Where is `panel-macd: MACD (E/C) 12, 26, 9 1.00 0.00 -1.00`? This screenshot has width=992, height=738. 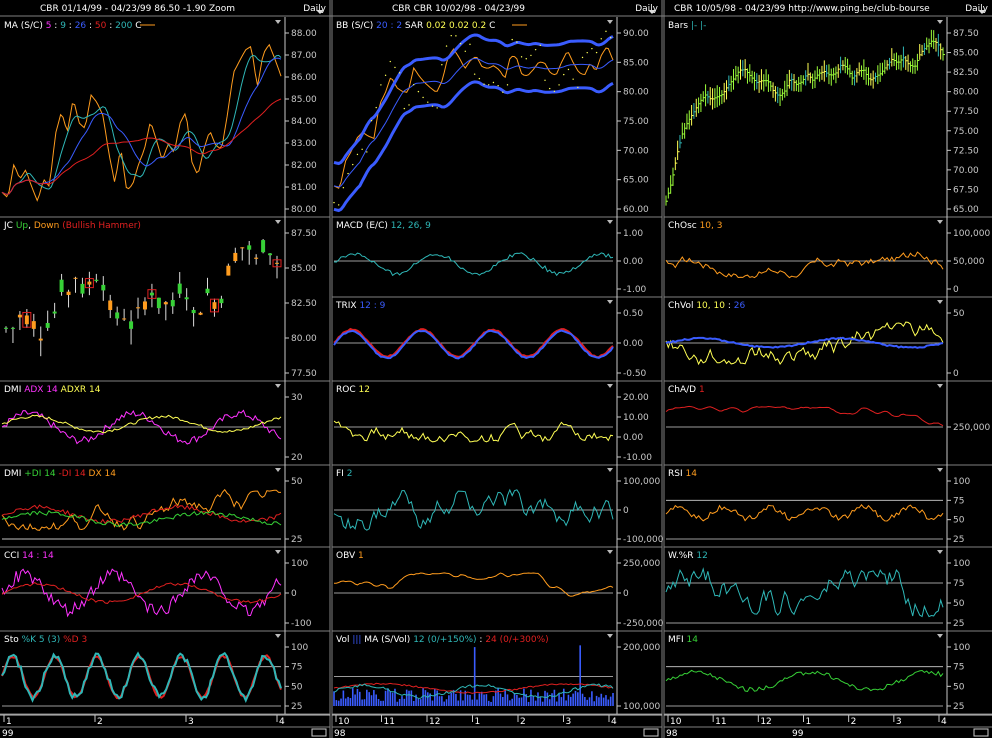
panel-macd: MACD (E/C) 12, 26, 9 1.00 0.00 -1.00 is located at coordinates (490, 257).